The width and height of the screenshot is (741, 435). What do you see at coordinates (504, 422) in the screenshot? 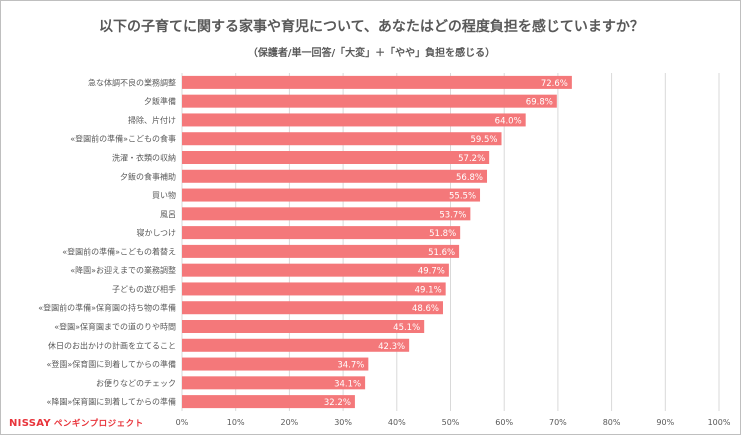
I see `x-tick-label: 60%` at bounding box center [504, 422].